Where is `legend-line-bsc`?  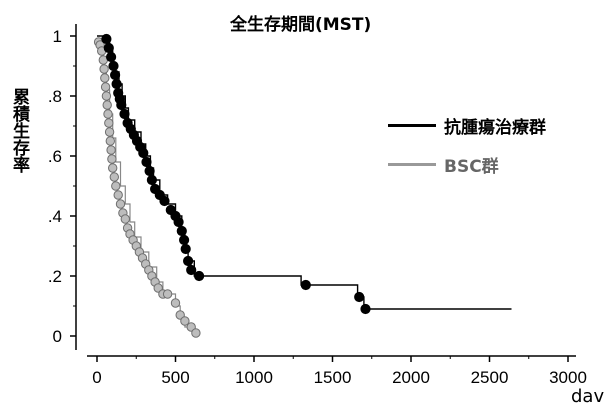 legend-line-bsc is located at coordinates (412, 164).